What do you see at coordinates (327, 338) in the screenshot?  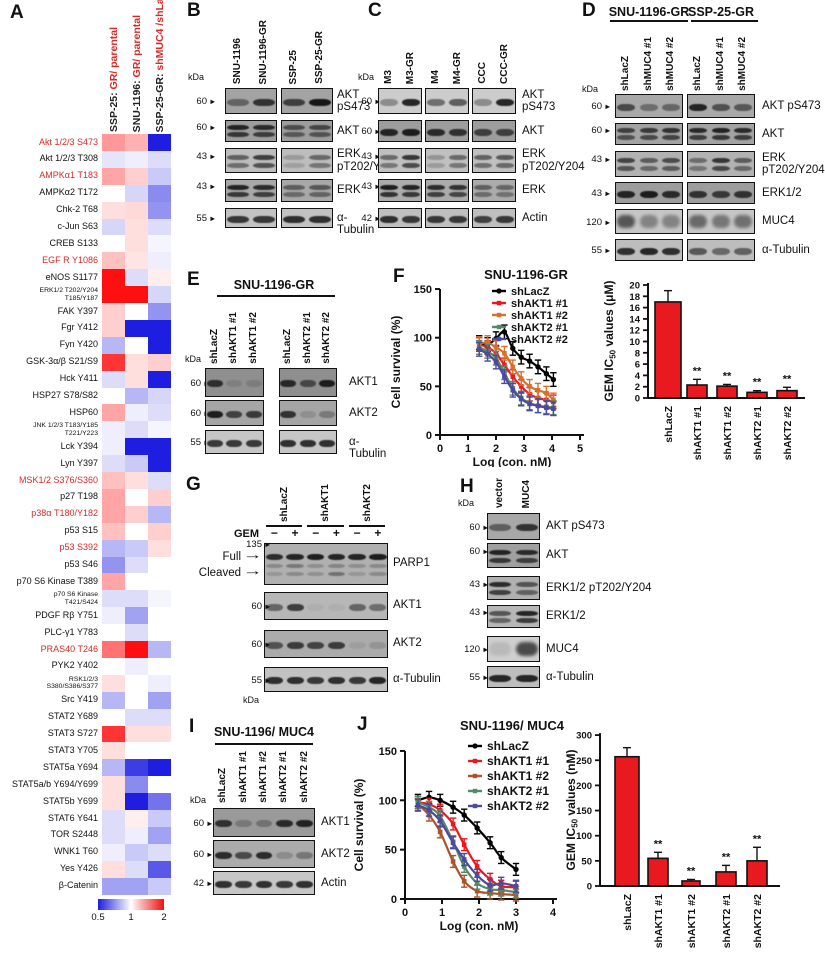 I see `lane-label-text: shAKT2 #2` at bounding box center [327, 338].